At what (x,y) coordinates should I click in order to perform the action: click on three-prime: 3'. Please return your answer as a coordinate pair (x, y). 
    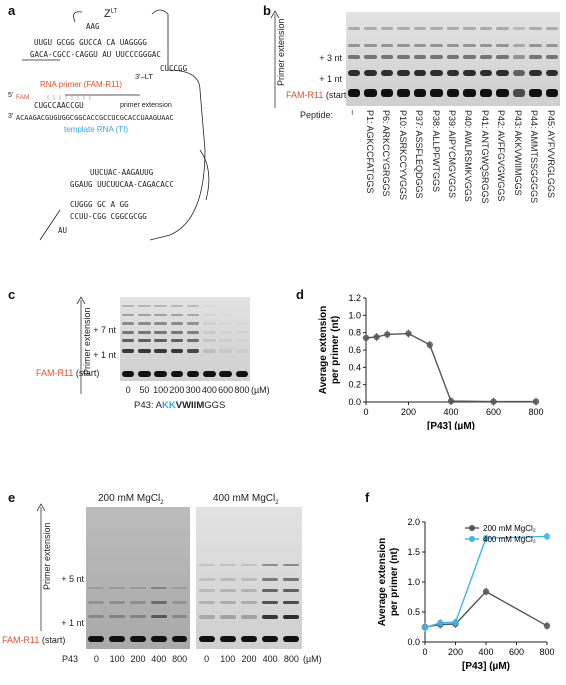
    Looking at the image, I should click on (11, 116).